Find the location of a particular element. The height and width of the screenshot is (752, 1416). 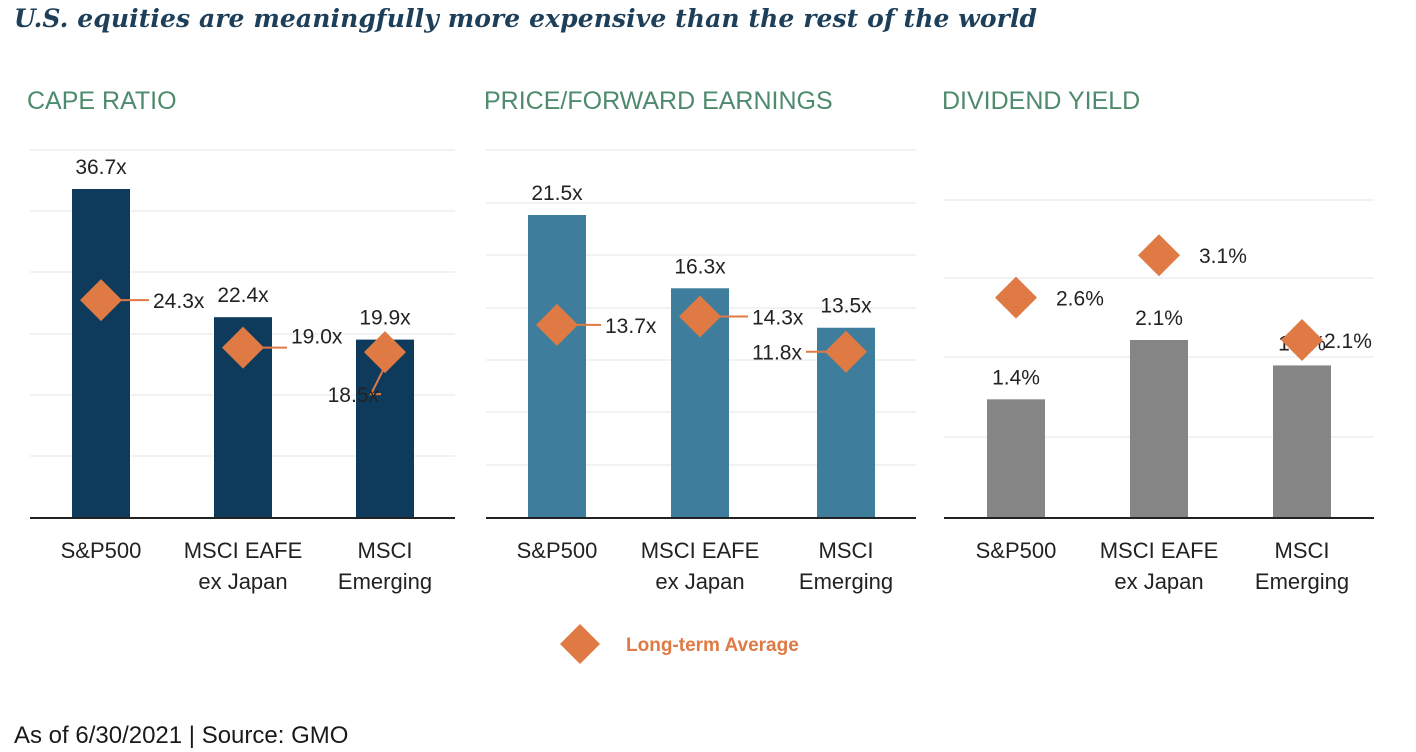

source-footer: As of 6/30/2021 | Source: GMO is located at coordinates (181, 735).